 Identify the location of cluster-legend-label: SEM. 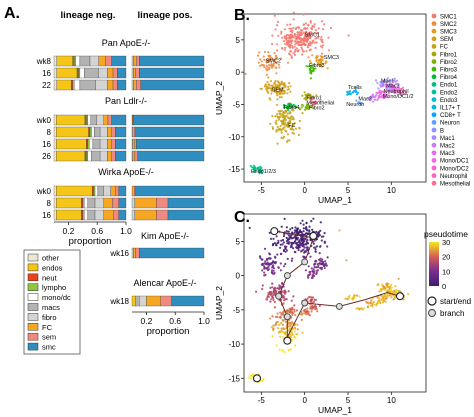
(446, 40).